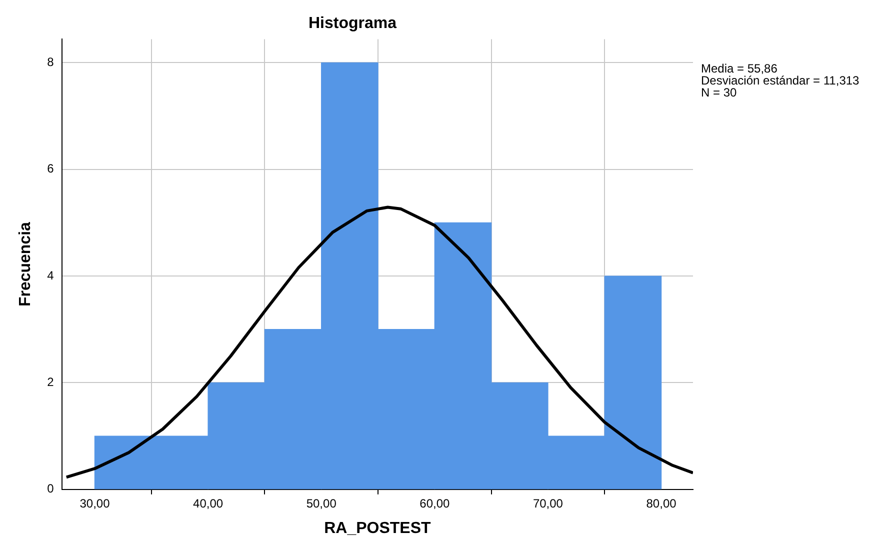 This screenshot has width=886, height=550. What do you see at coordinates (661, 503) in the screenshot?
I see `x-tick-label: 80,00` at bounding box center [661, 503].